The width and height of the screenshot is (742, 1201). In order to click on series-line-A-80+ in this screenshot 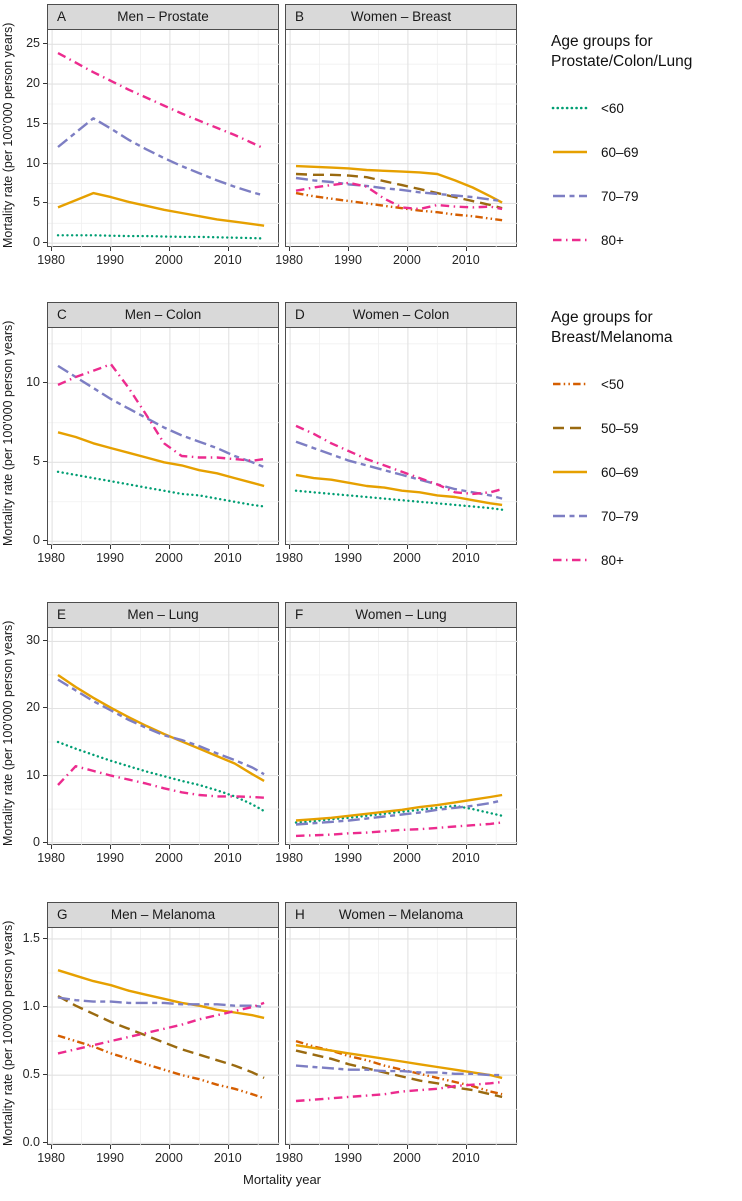, I will do `click(161, 101)`.